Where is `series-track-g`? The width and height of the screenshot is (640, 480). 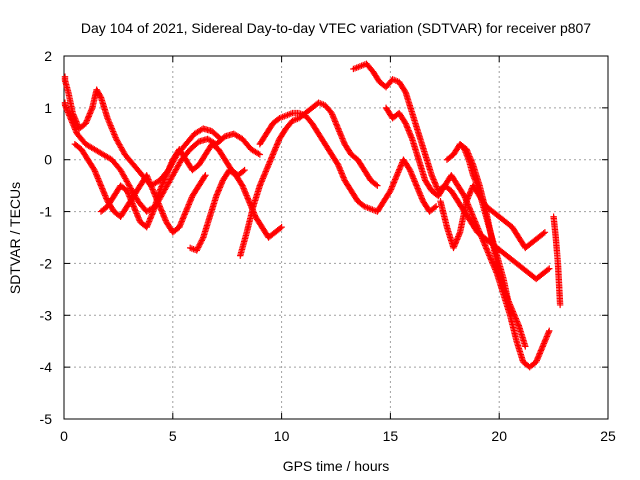
series-track-g is located at coordinates (348, 162).